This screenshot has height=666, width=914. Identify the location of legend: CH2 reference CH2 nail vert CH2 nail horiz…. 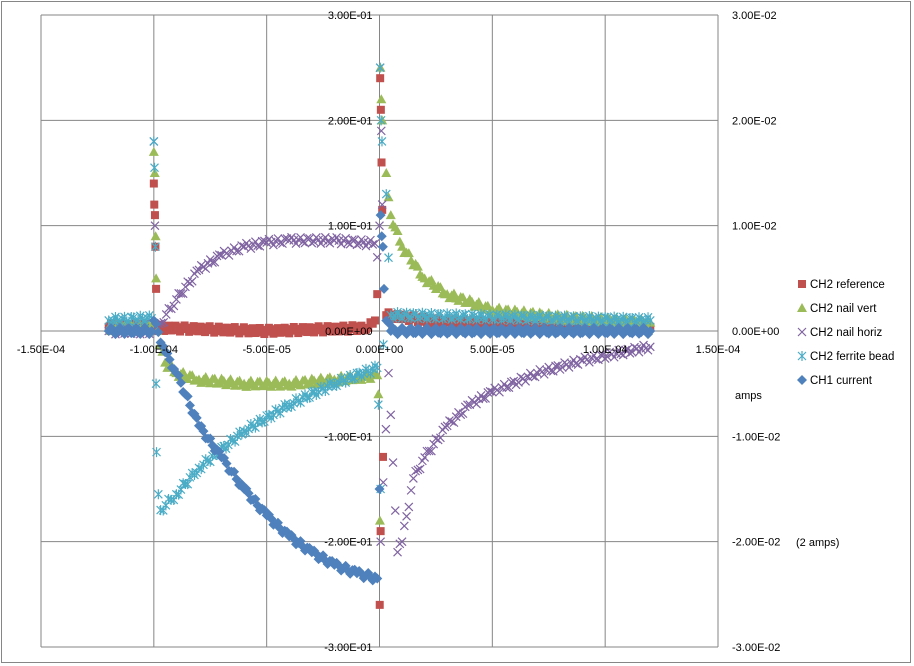
(845, 333).